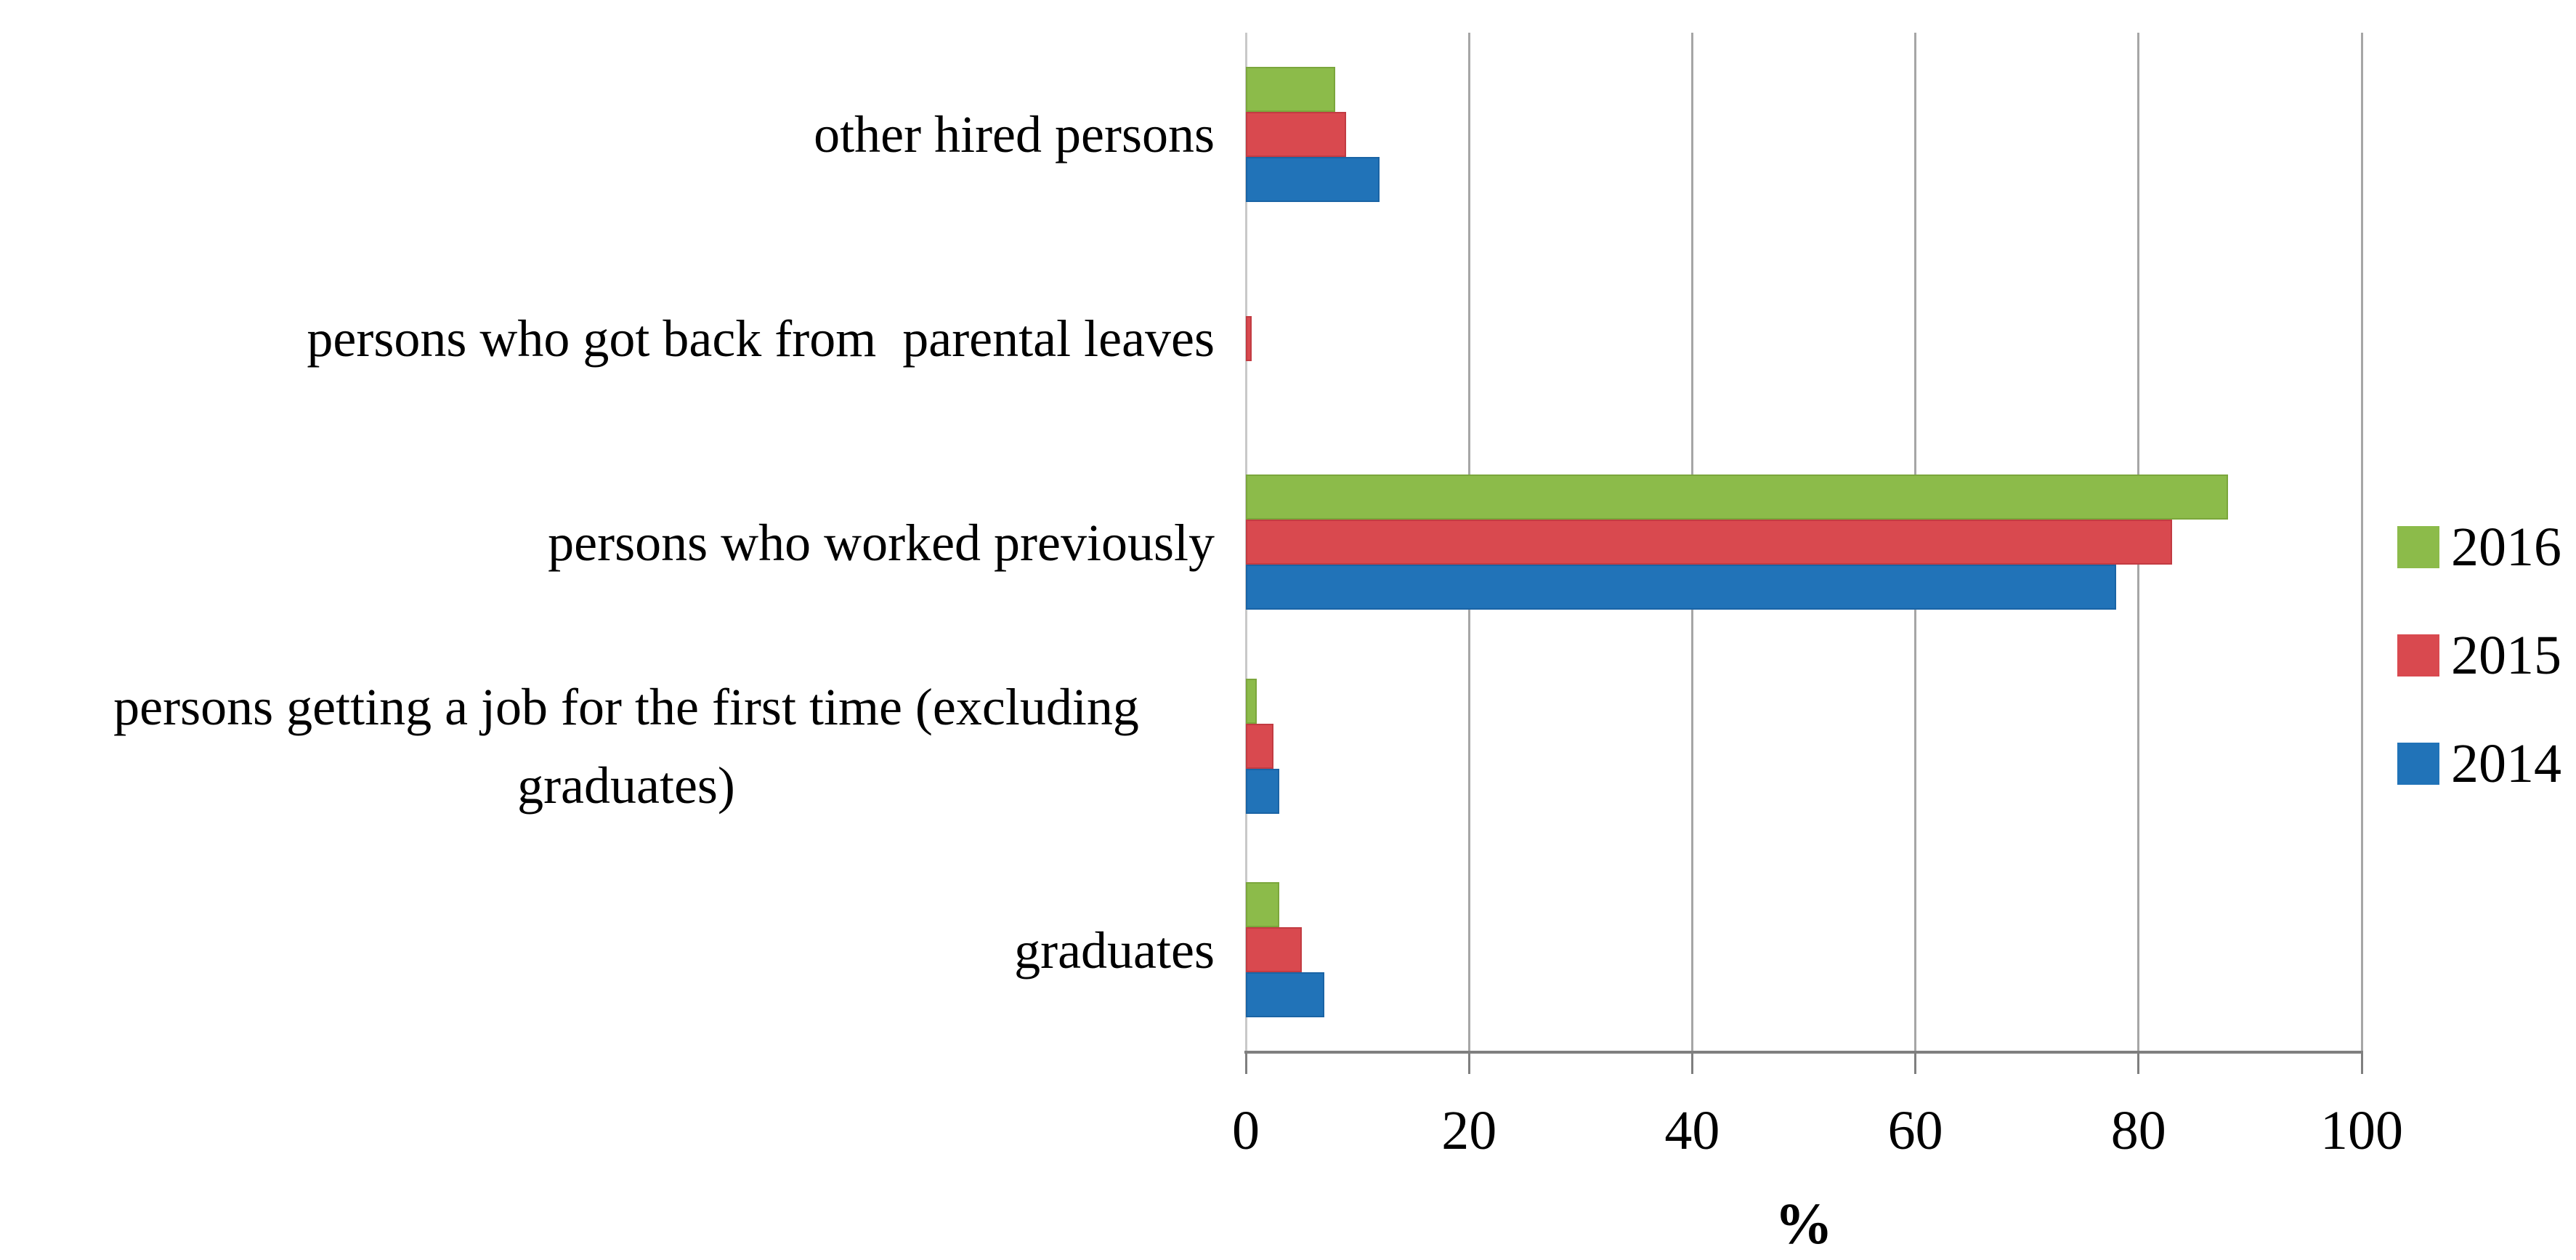 Image resolution: width=2576 pixels, height=1260 pixels. I want to click on legend-item-2016: 2016, so click(2479, 547).